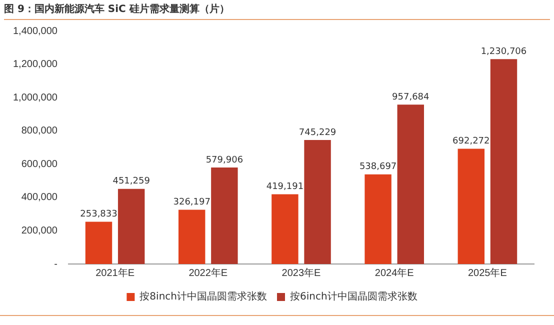 This screenshot has width=554, height=325. Describe the element at coordinates (317, 133) in the screenshot. I see `data-label: 745,229` at that location.